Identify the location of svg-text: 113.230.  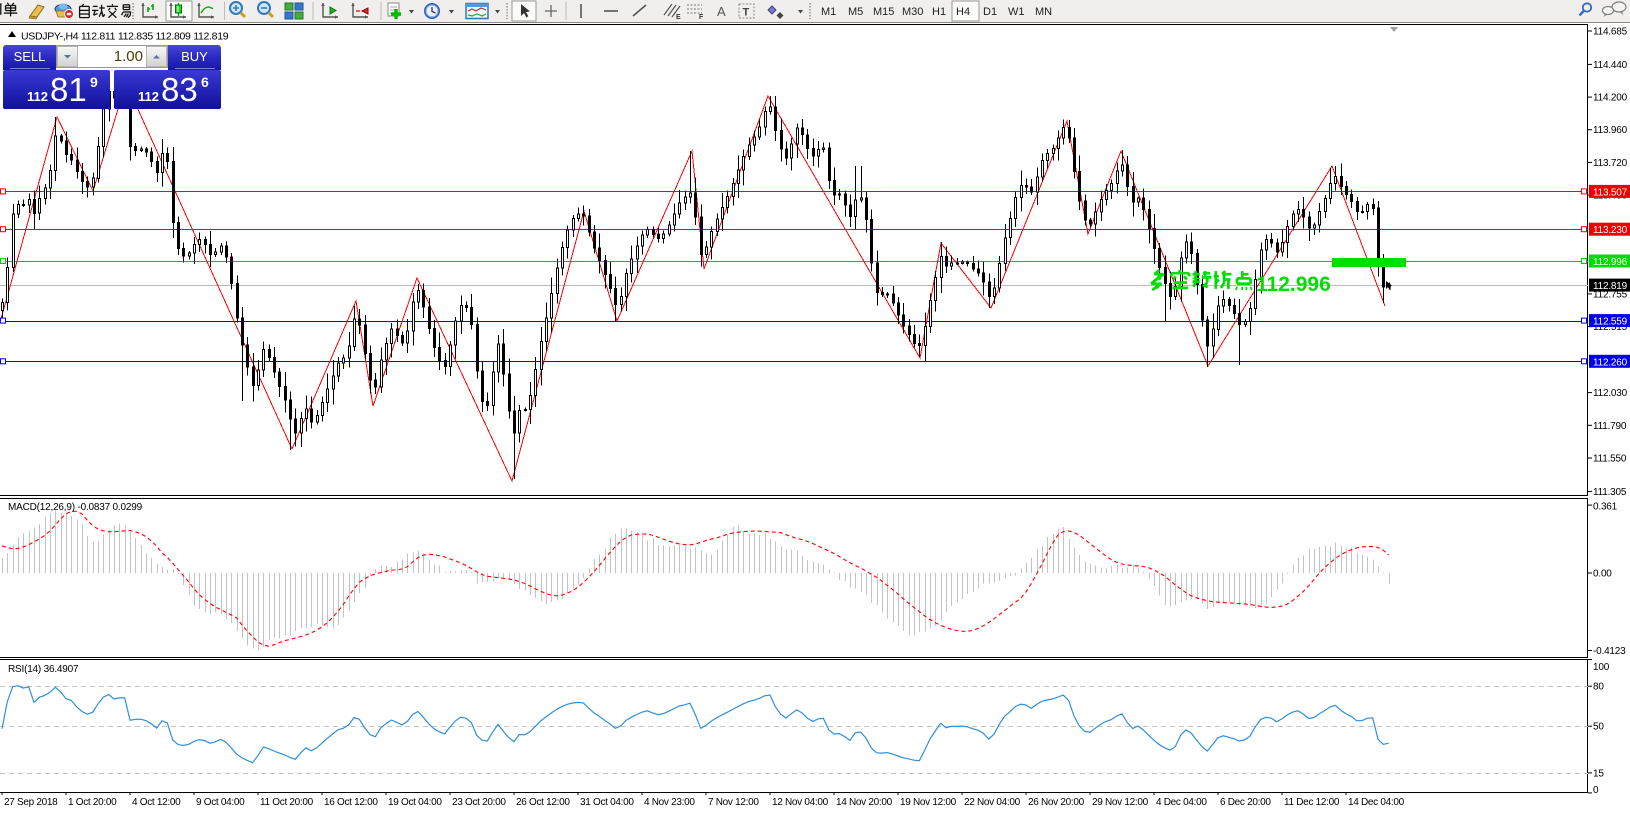
(1610, 230).